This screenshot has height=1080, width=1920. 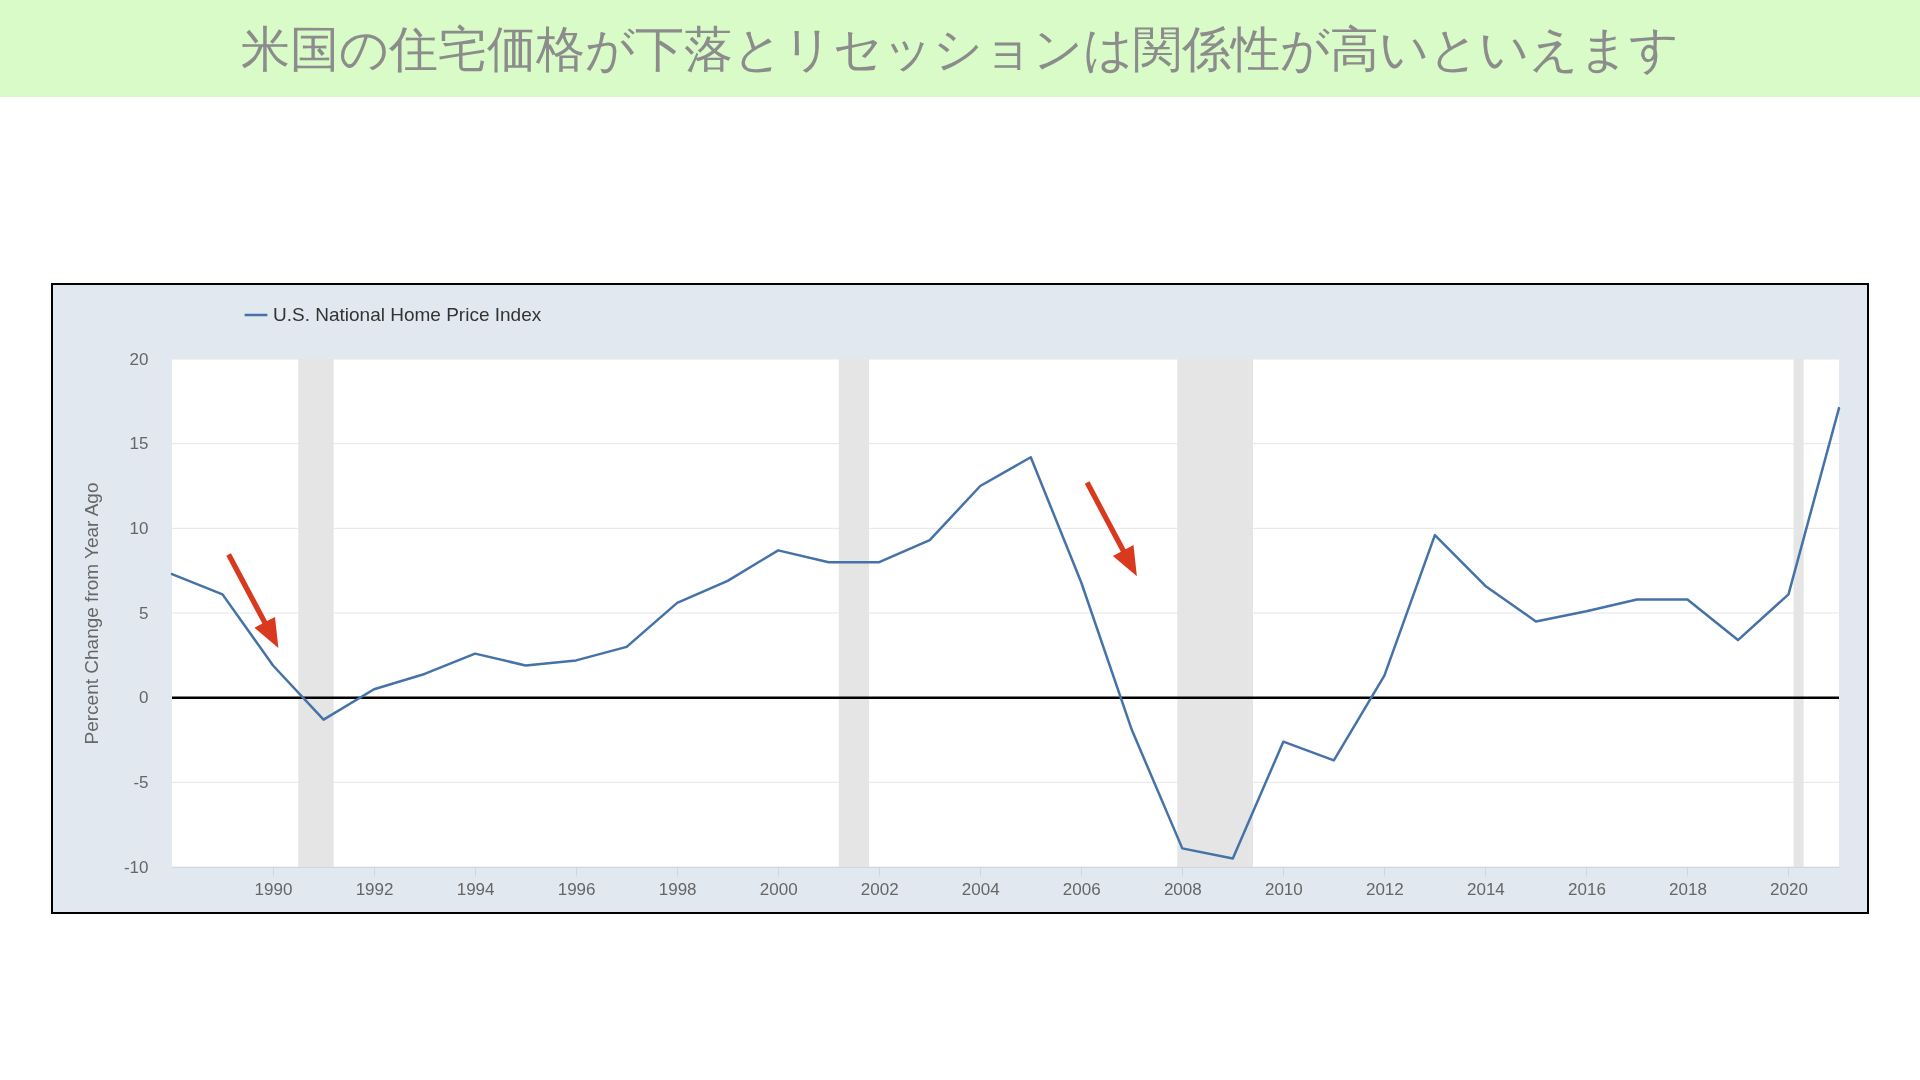 What do you see at coordinates (1789, 889) in the screenshot?
I see `x-tick-label: 2020` at bounding box center [1789, 889].